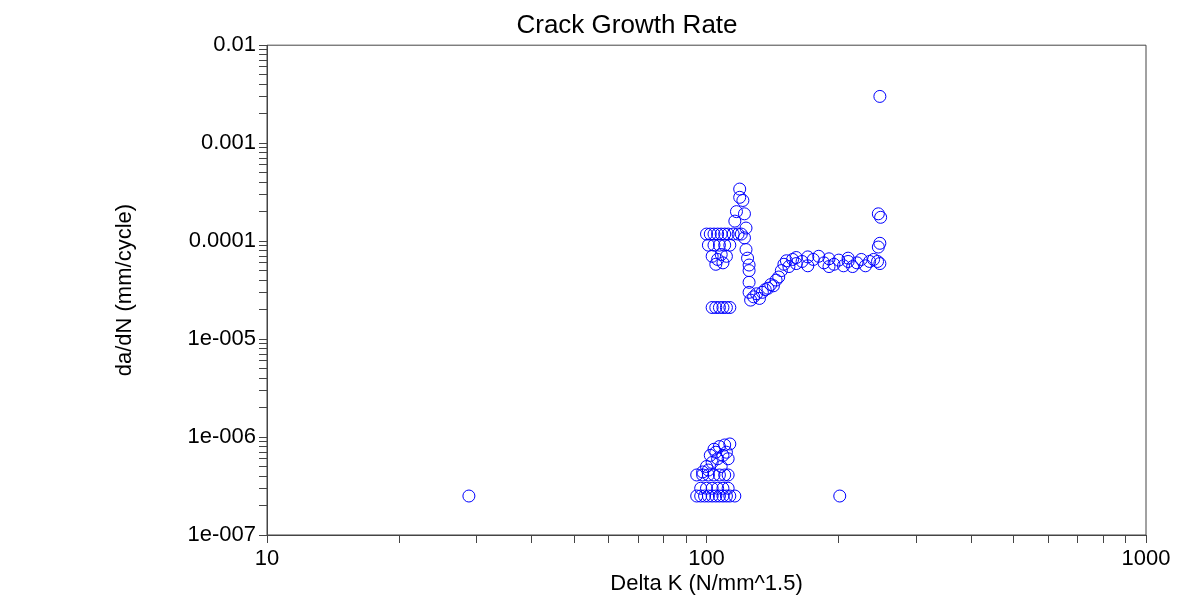  Describe the element at coordinates (267, 558) in the screenshot. I see `x-tick-label: 10` at that location.